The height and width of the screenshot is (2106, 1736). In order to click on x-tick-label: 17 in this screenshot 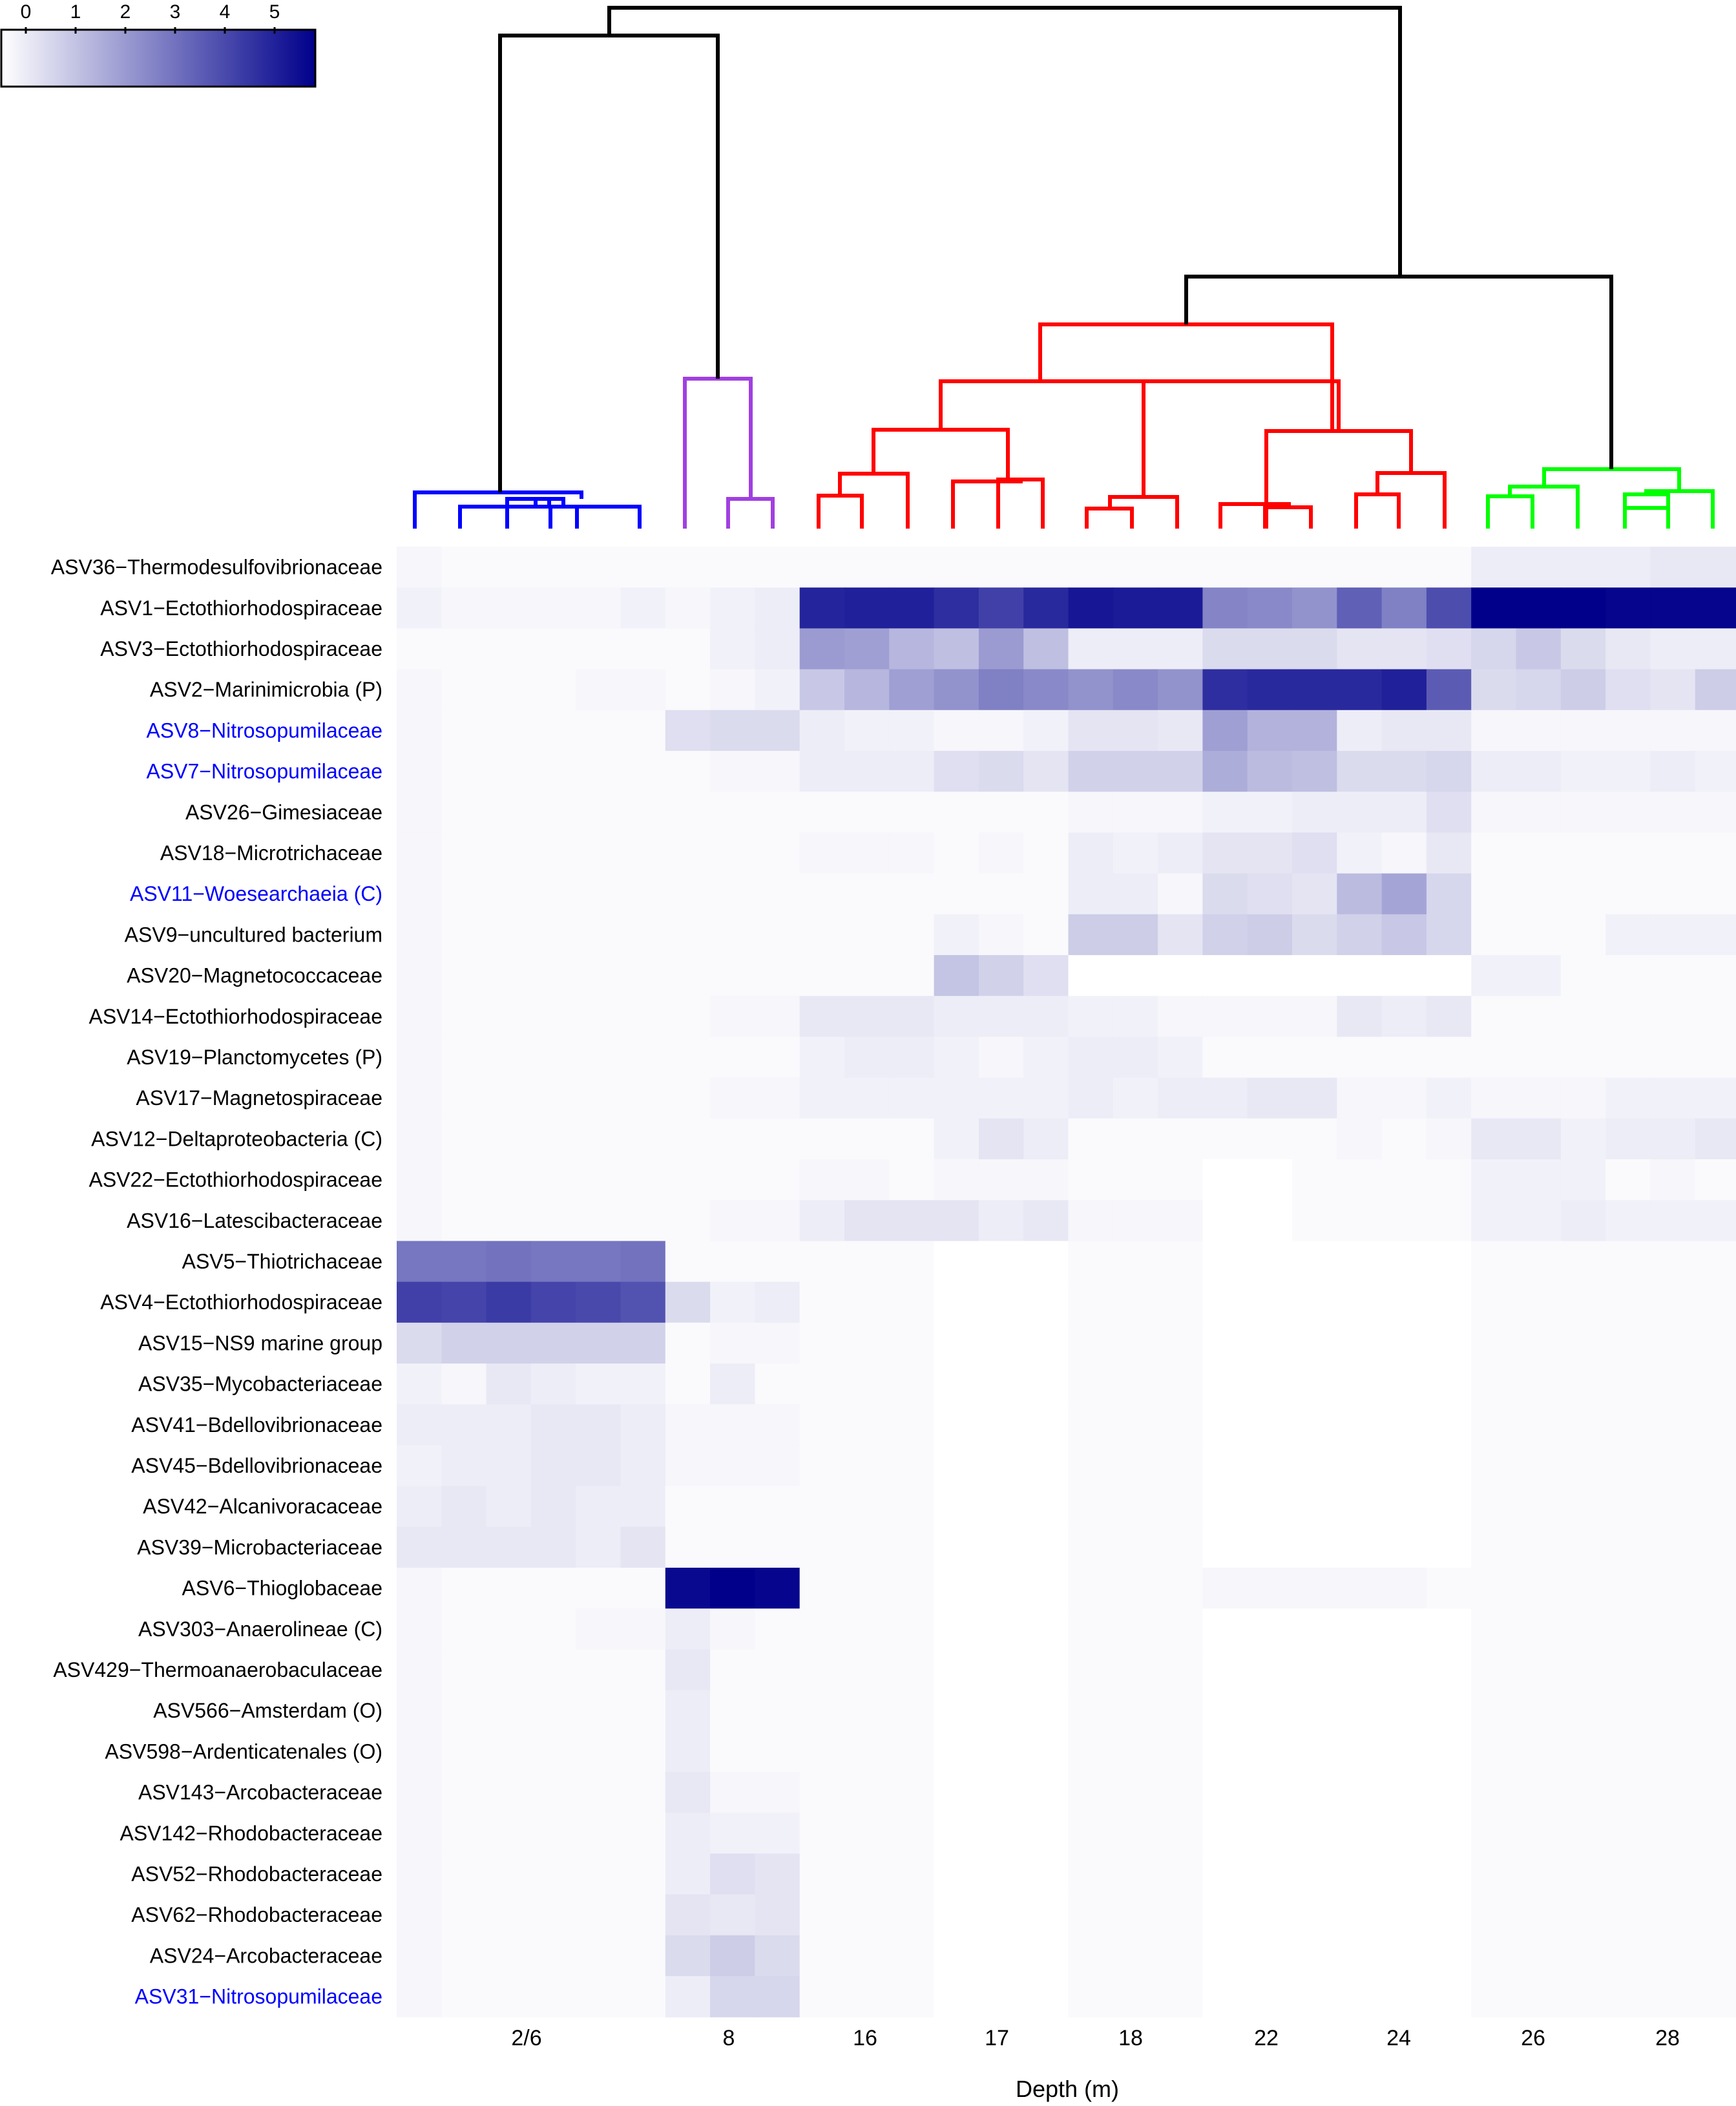, I will do `click(997, 2038)`.